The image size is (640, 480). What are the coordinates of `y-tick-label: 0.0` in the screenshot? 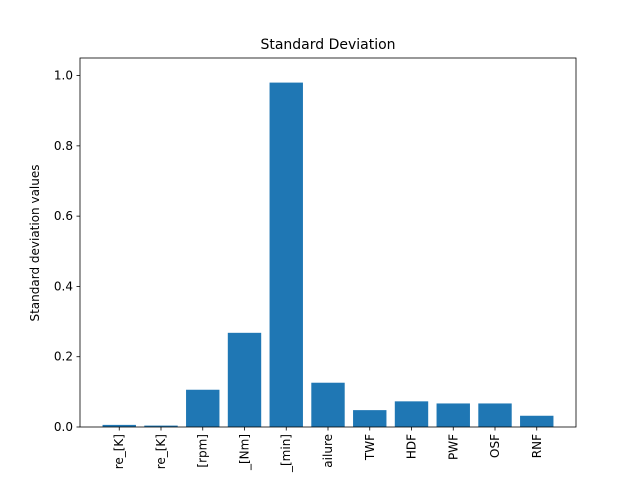 It's located at (63, 427).